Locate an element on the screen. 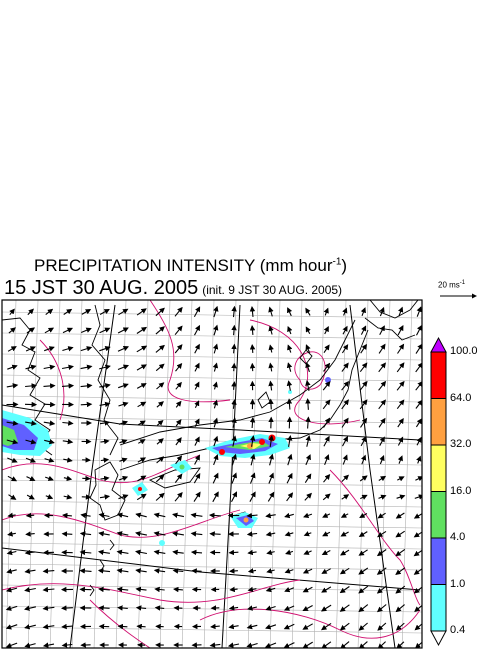 The width and height of the screenshot is (500, 650). colorbar-tick-label: 100.0 is located at coordinates (464, 351).